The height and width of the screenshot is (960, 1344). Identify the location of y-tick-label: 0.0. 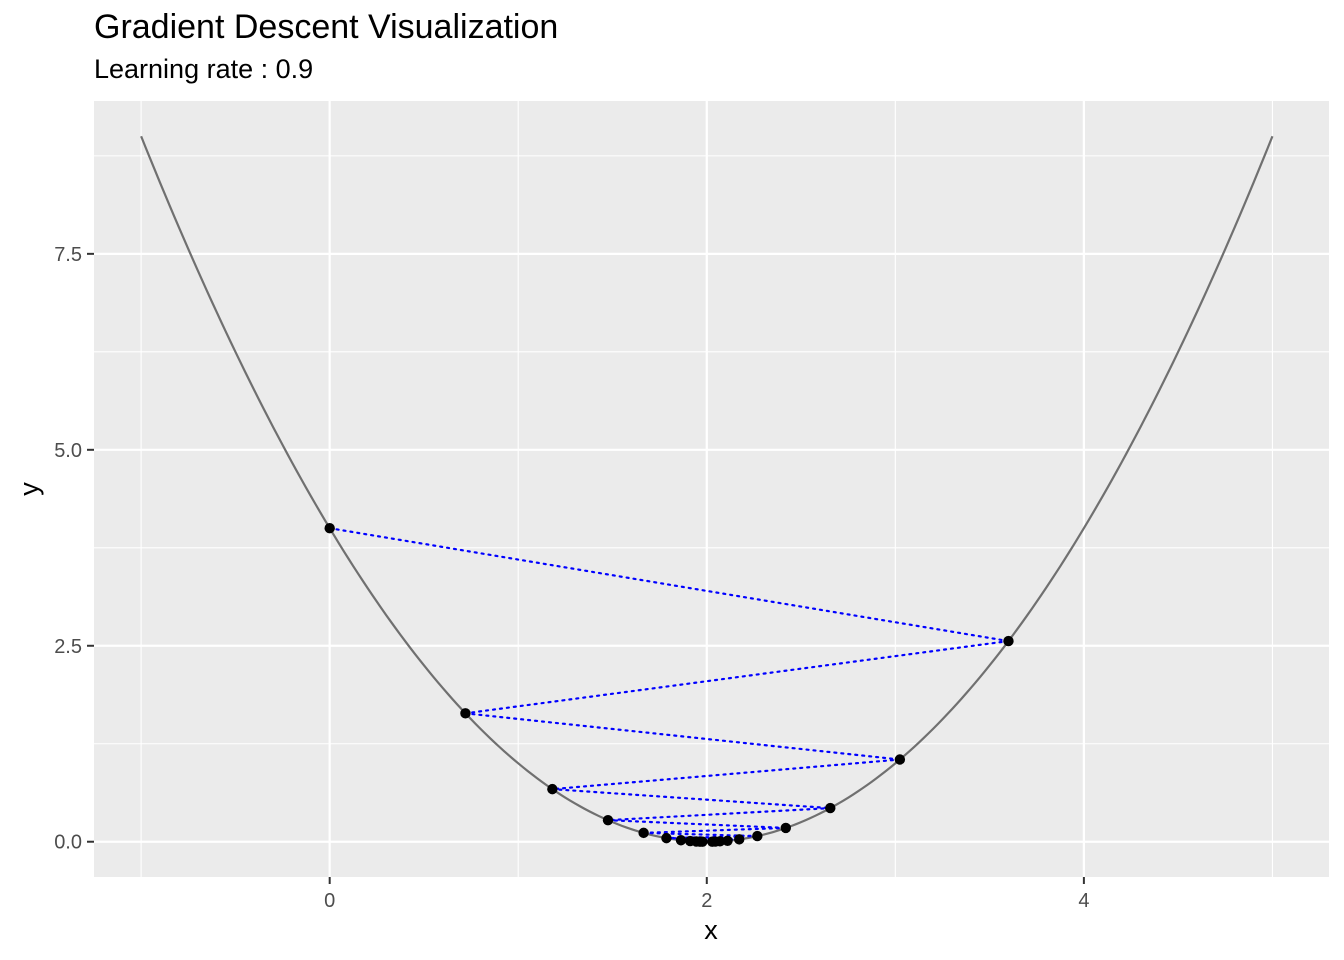
(68, 843).